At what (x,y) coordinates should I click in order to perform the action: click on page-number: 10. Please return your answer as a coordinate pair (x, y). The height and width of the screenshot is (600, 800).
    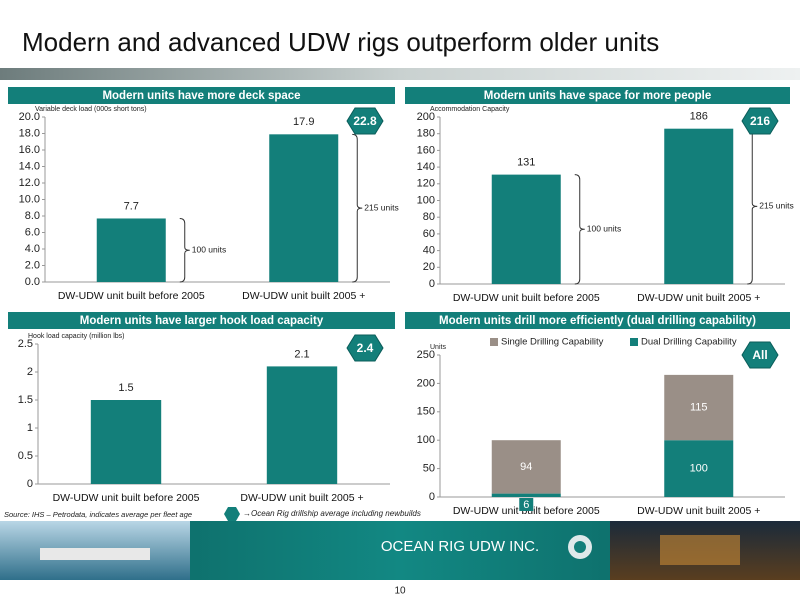
    Looking at the image, I should click on (400, 591).